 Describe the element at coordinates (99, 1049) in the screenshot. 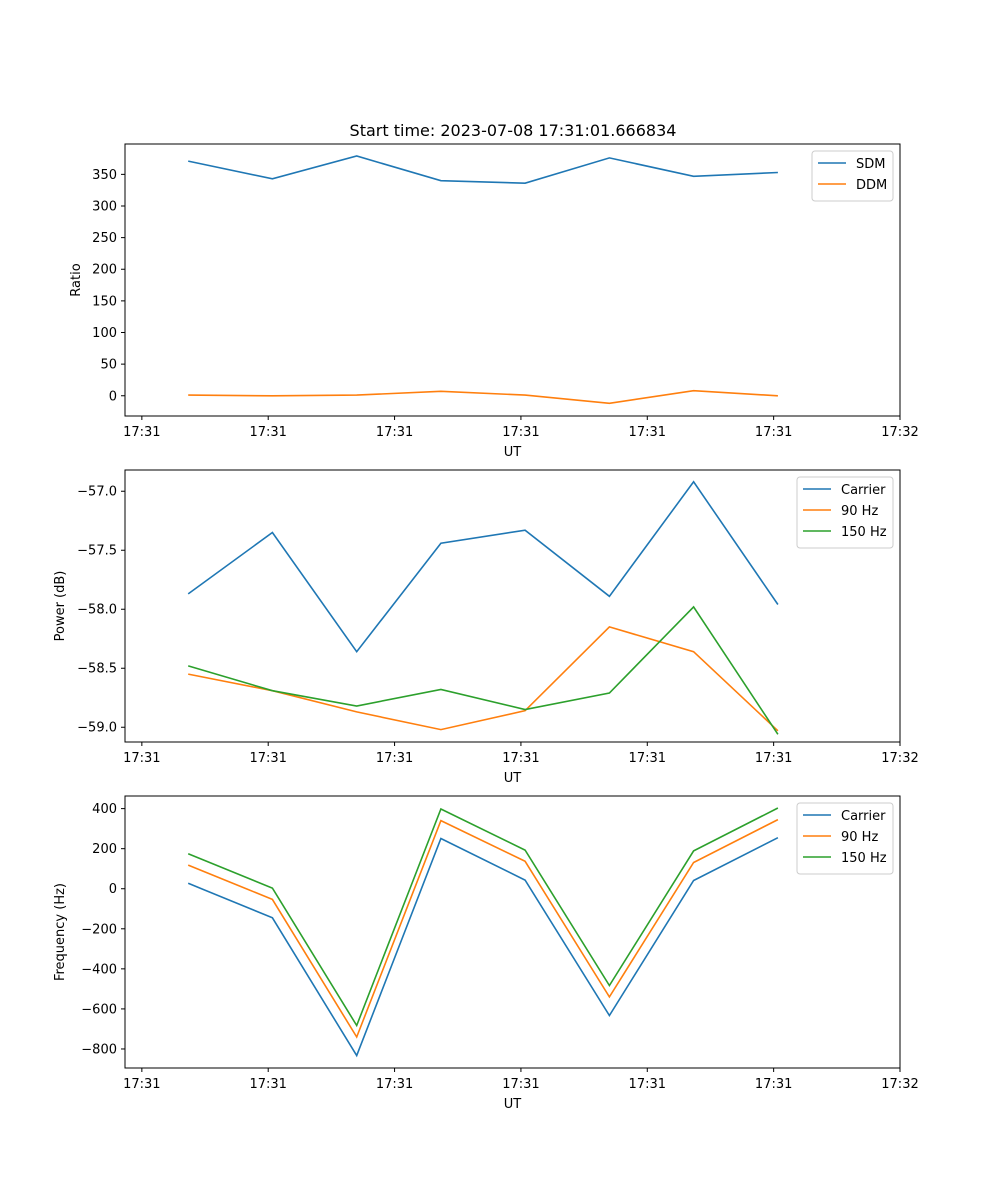

I see `y-tick-label: −800` at that location.